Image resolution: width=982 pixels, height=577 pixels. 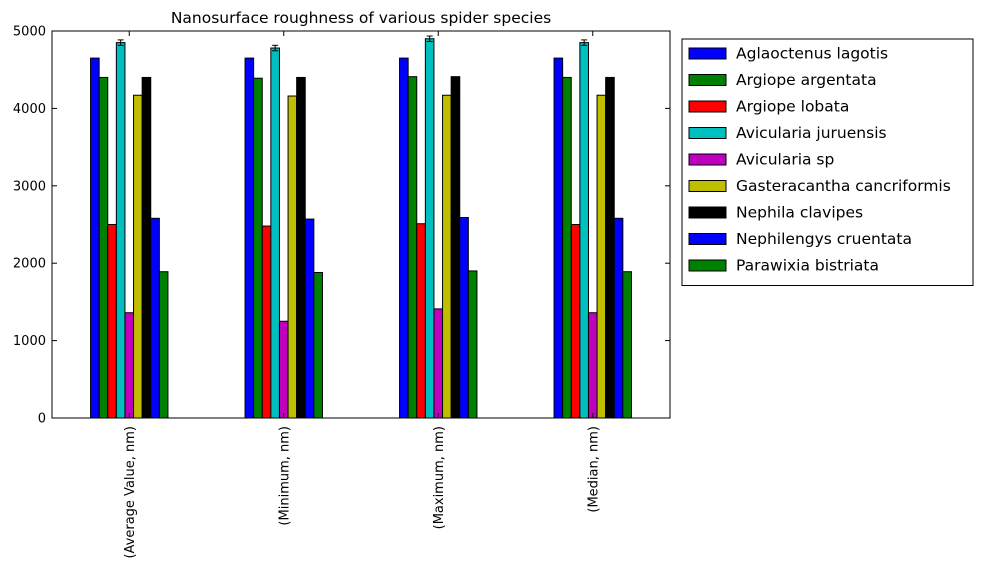 What do you see at coordinates (352, 43) in the screenshot?
I see `error-bar-group` at bounding box center [352, 43].